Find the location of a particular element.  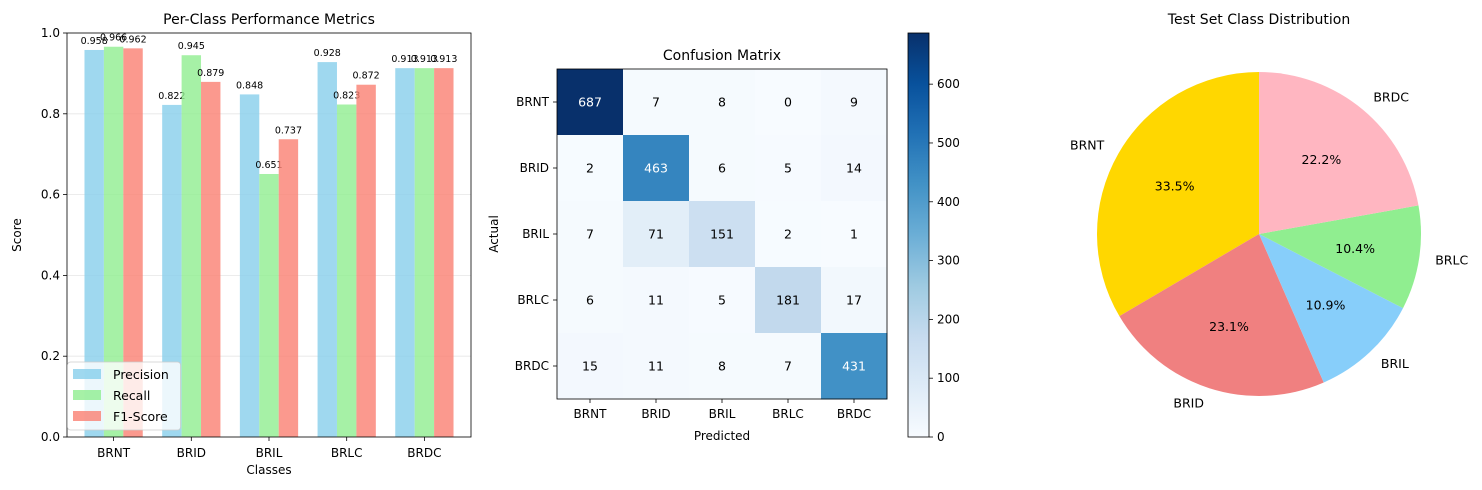

heatmap-cell-value: 431 is located at coordinates (854, 366).